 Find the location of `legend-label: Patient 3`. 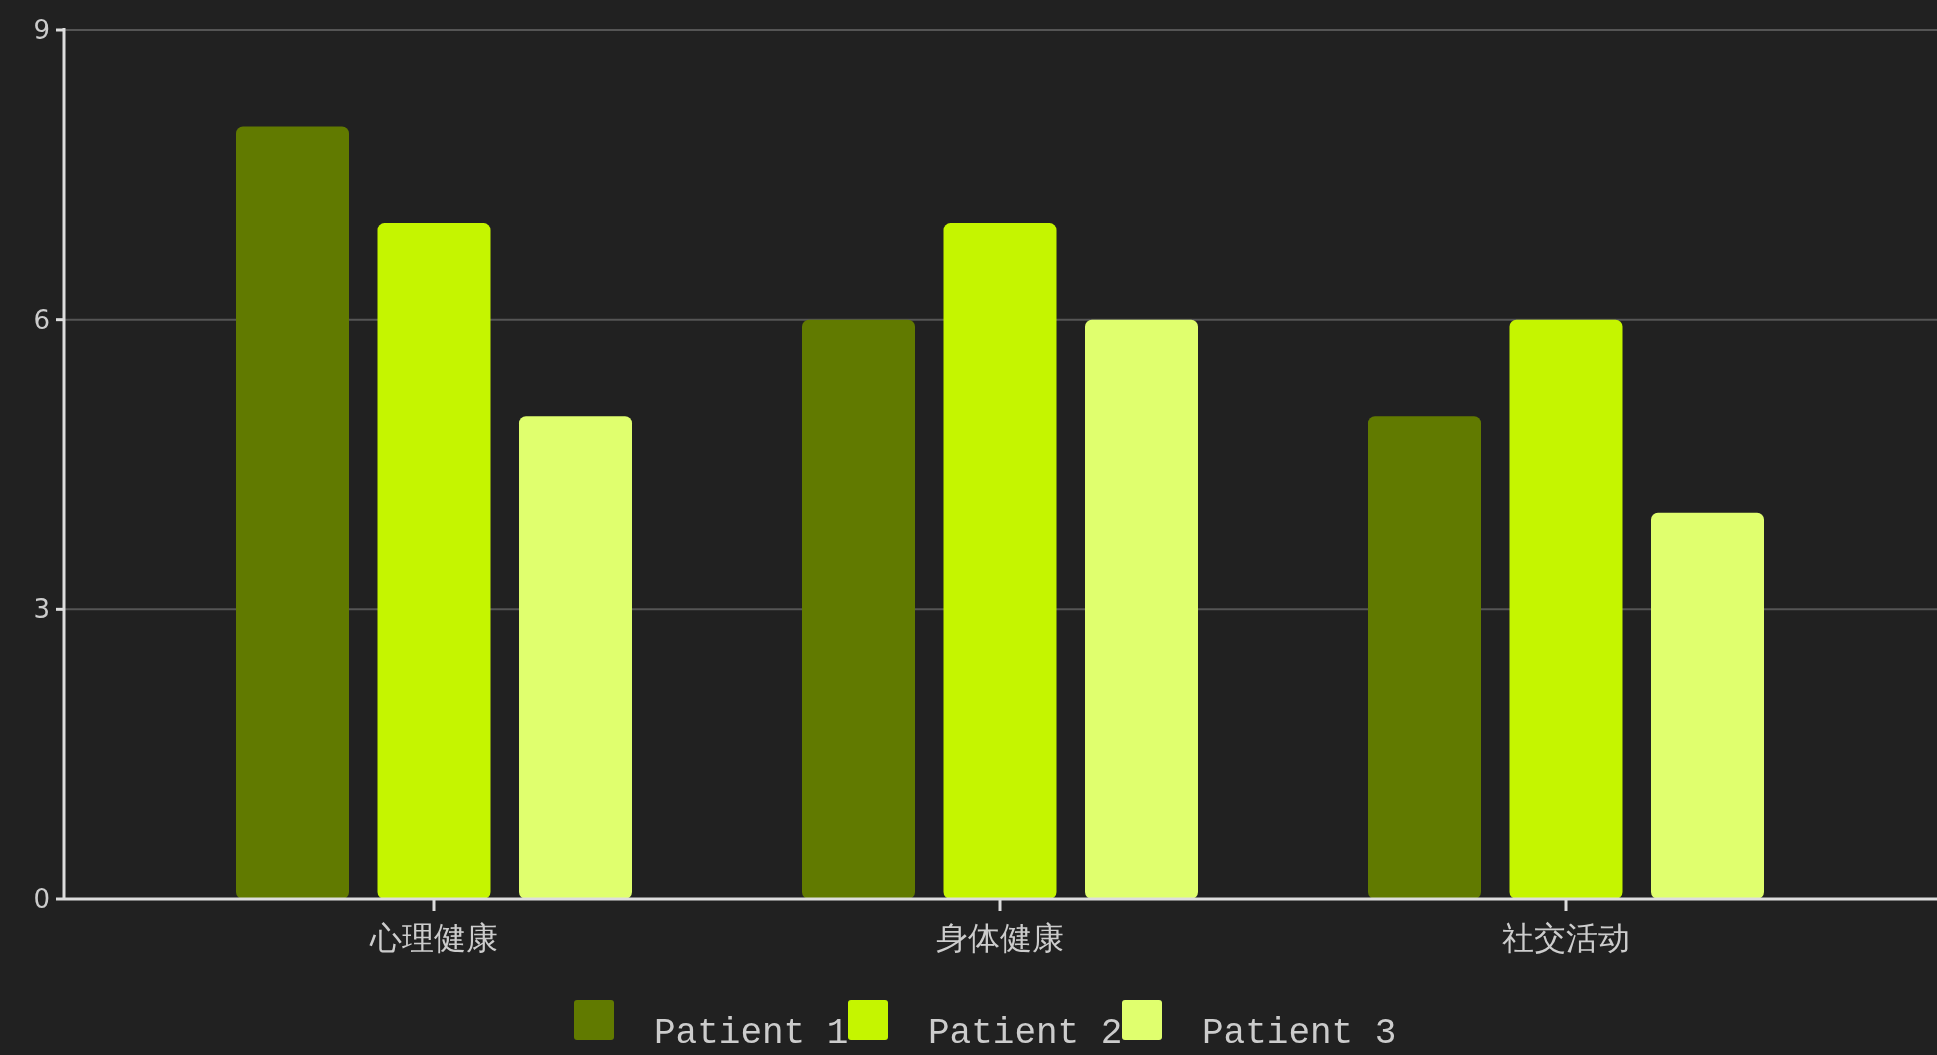

legend-label: Patient 3 is located at coordinates (1299, 1033).